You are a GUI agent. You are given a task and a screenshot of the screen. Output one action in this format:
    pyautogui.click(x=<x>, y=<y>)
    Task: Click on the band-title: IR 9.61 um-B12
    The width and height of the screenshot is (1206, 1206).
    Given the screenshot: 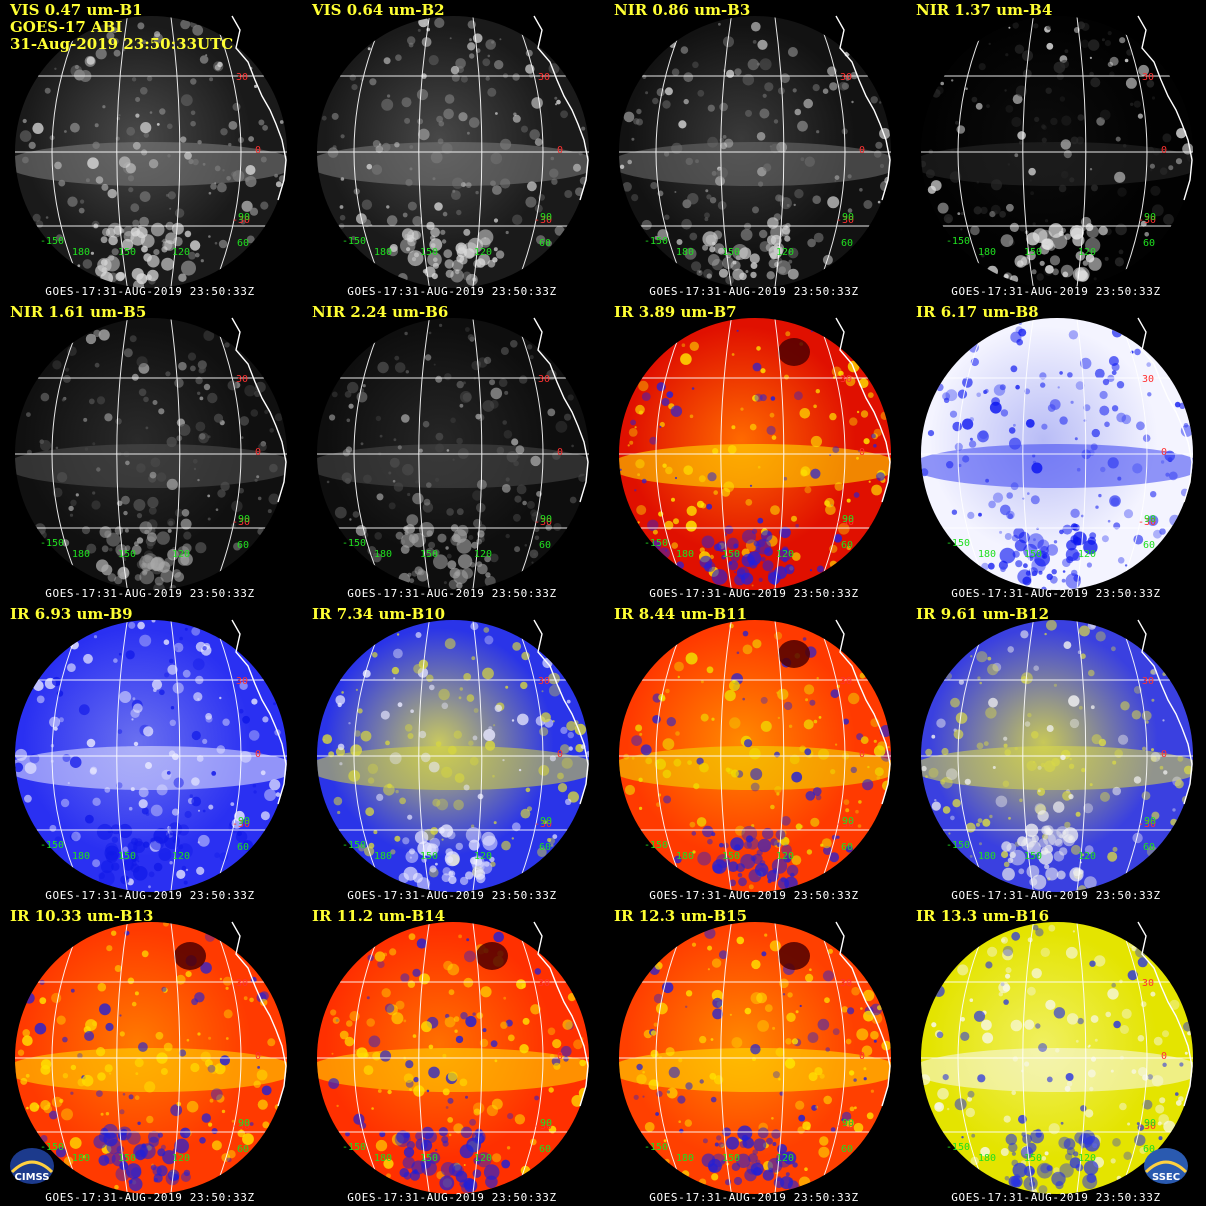 What is the action you would take?
    pyautogui.click(x=983, y=614)
    